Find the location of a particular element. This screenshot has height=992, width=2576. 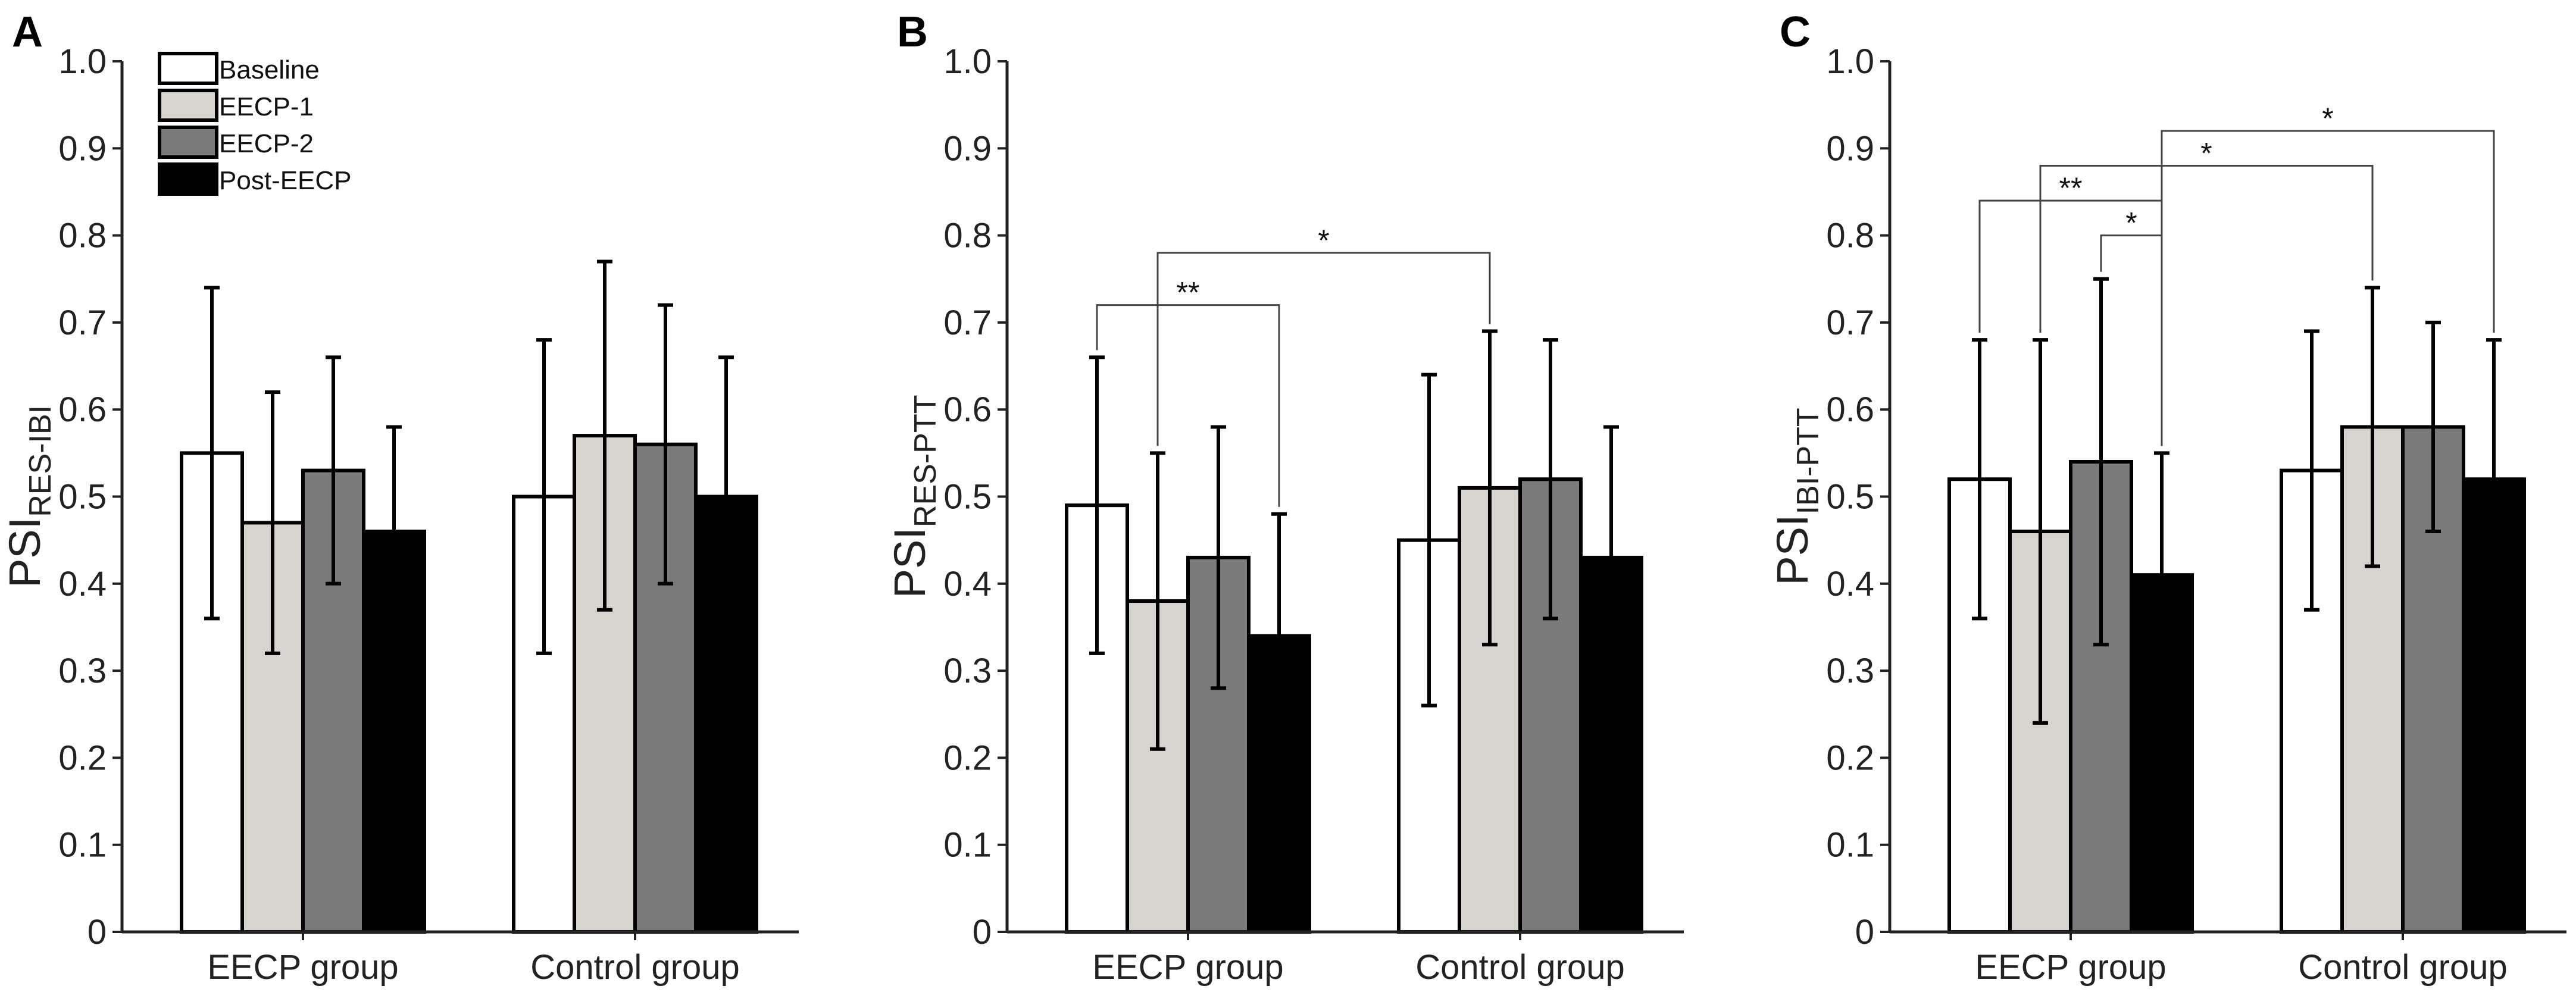

y-axis-label: PSIRES-IBI is located at coordinates (29, 496).